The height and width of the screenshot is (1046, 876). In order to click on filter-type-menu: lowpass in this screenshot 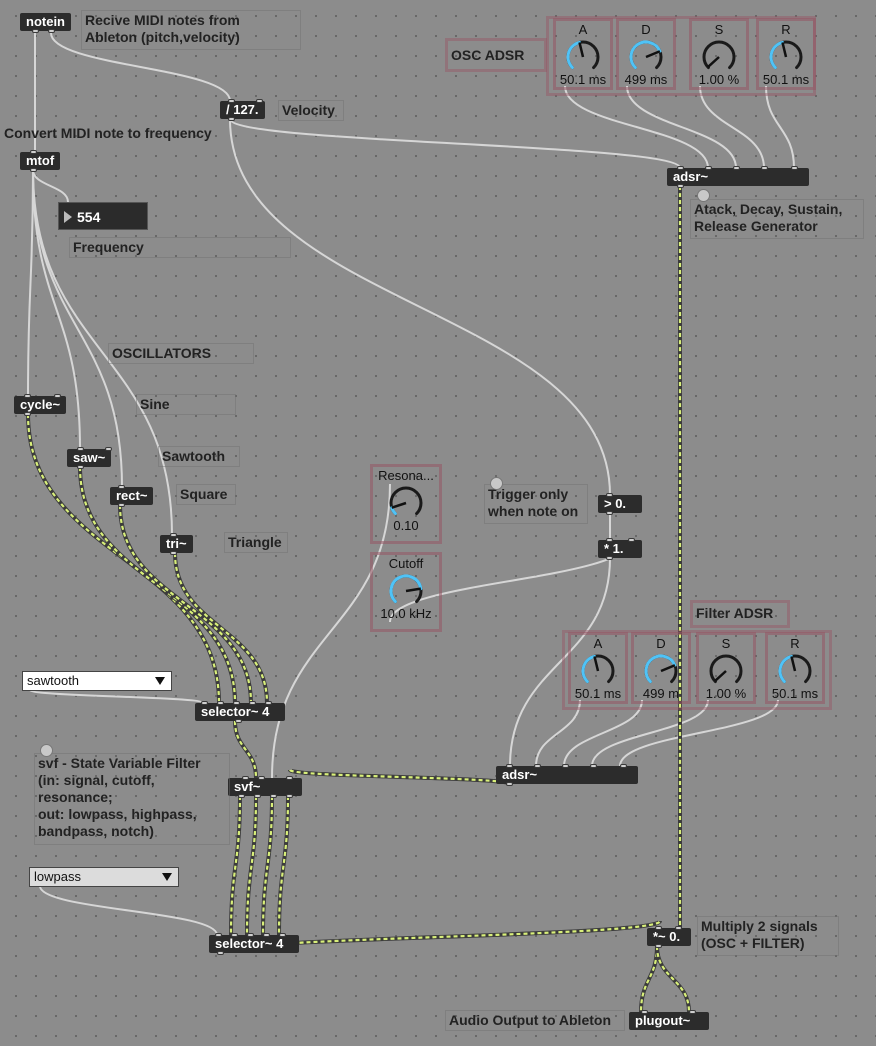, I will do `click(104, 877)`.